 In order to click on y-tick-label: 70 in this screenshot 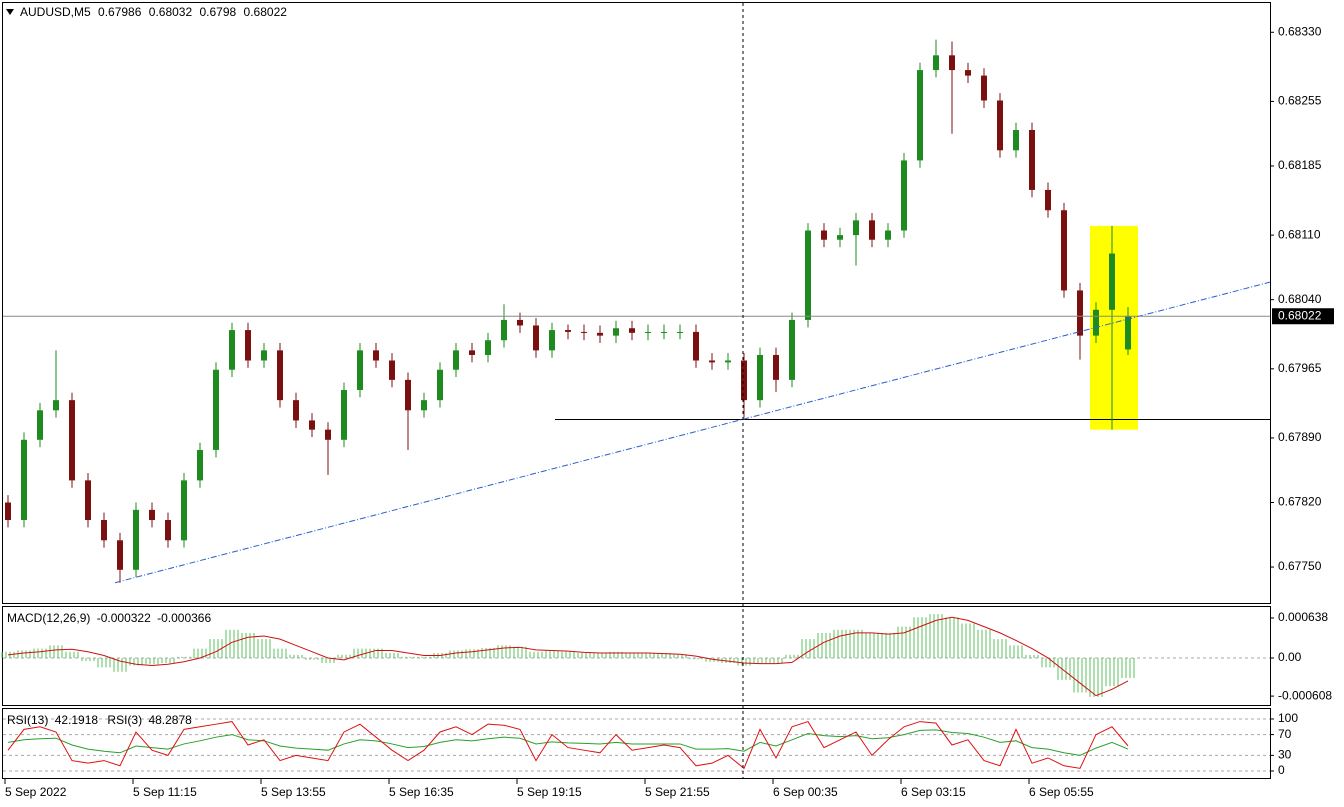, I will do `click(1285, 734)`.